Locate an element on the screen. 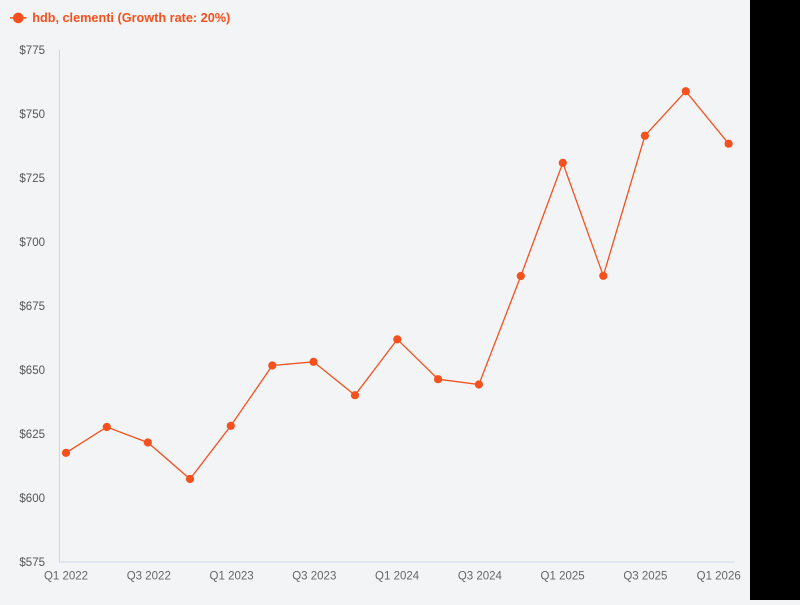 This screenshot has width=800, height=605. svg-text: $575 is located at coordinates (32, 563).